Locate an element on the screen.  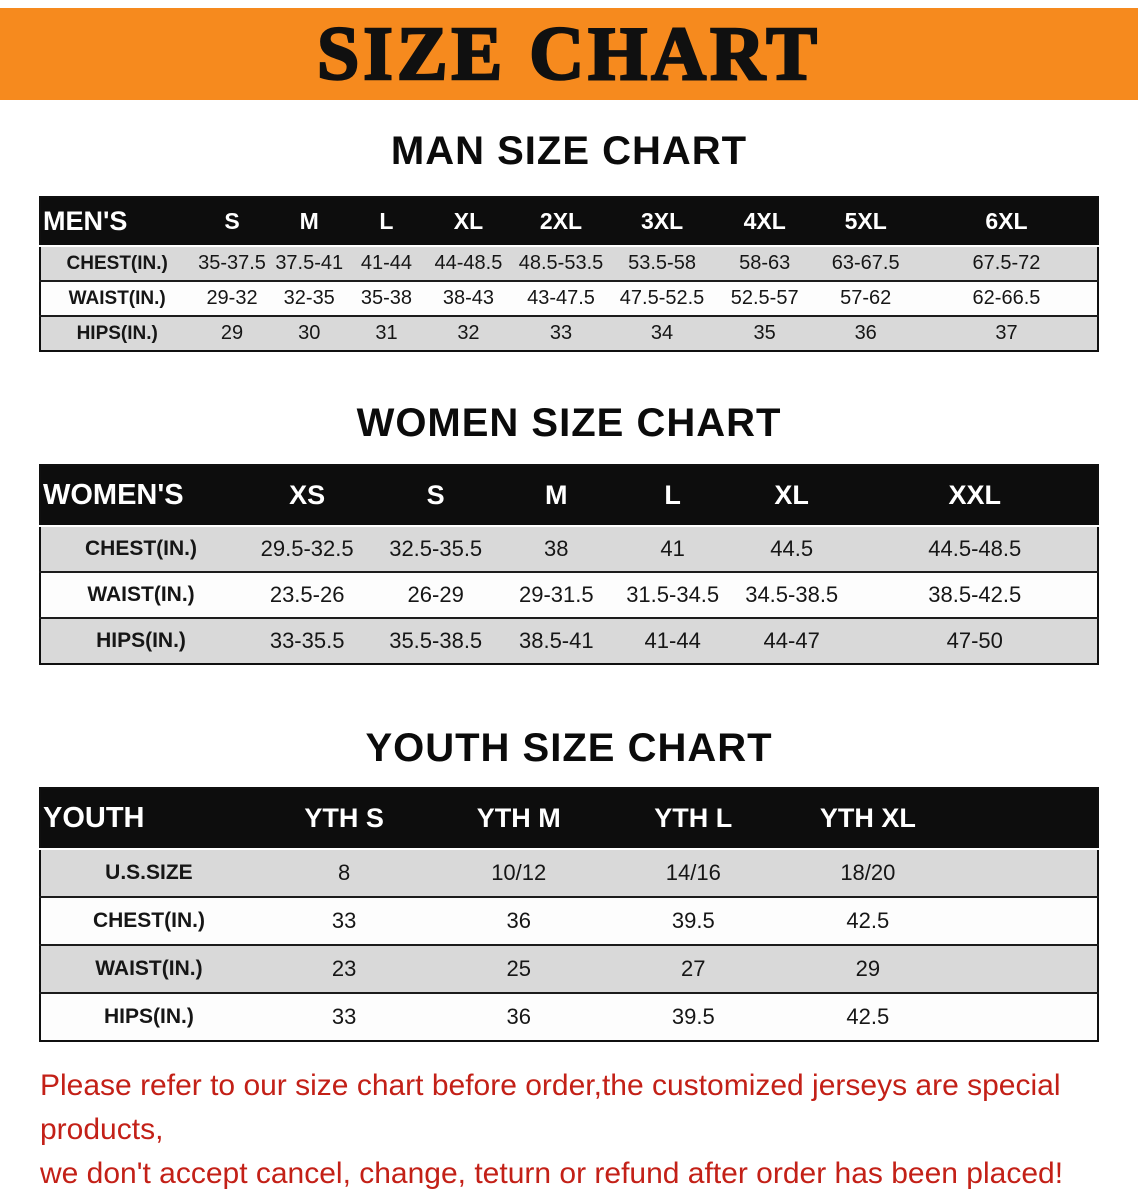
youth-header-row: YOUTH YTH S YTH M YTH L YTH XL is located at coordinates (569, 819).